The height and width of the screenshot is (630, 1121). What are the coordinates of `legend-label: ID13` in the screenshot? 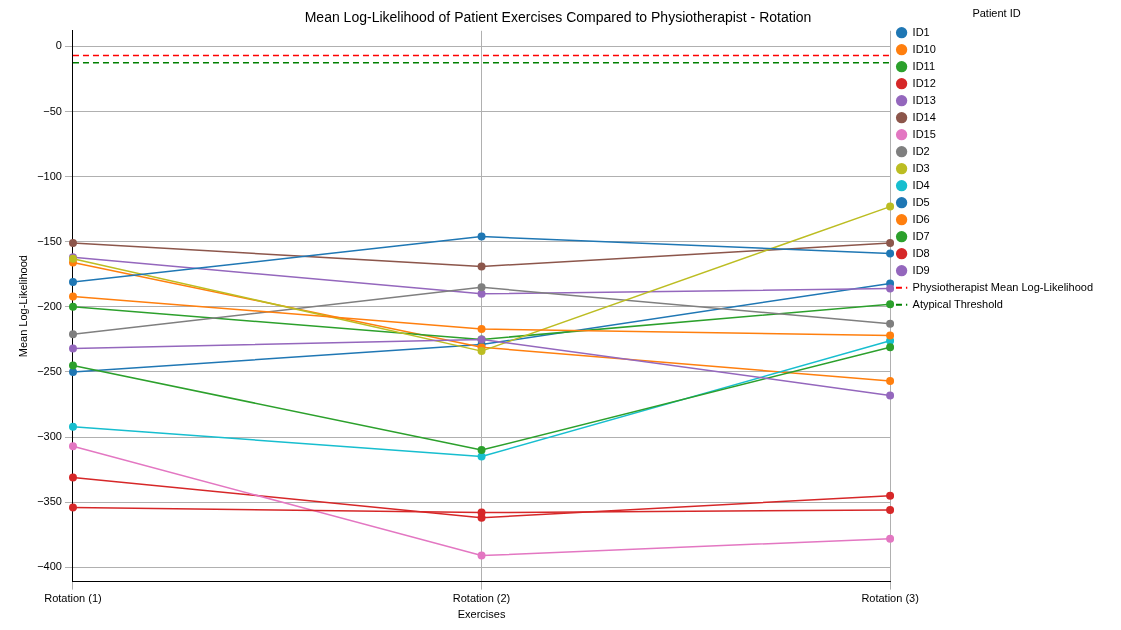 It's located at (924, 99).